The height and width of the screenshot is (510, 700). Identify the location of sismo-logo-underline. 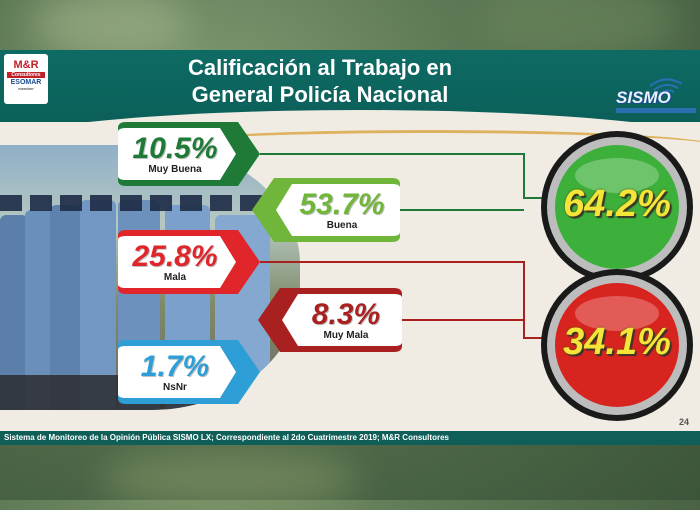
(656, 110).